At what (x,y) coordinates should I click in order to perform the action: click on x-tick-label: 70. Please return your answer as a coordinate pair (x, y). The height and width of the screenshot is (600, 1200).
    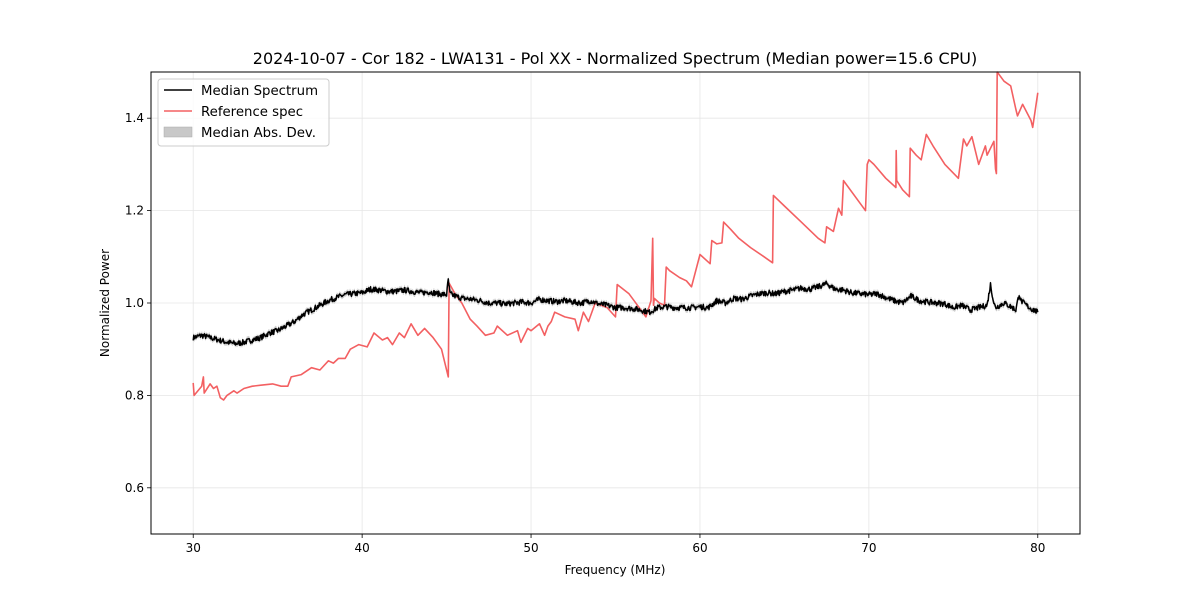
    Looking at the image, I should click on (868, 548).